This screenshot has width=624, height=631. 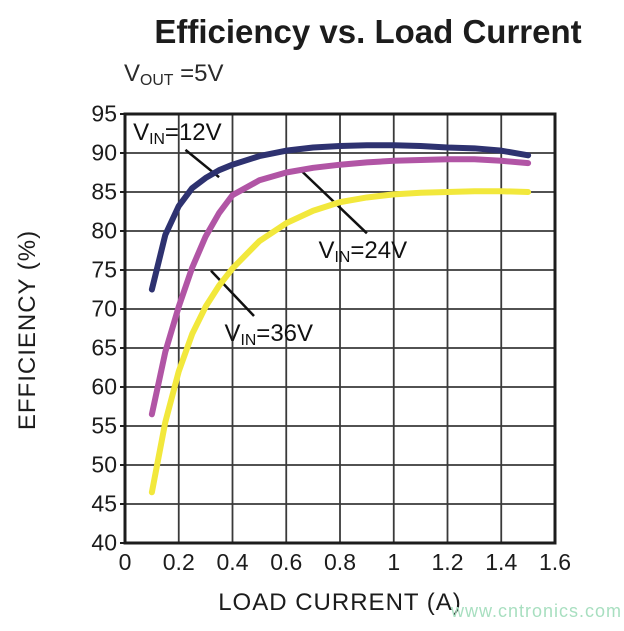 I want to click on annotation-leader-line, so click(x=232, y=293).